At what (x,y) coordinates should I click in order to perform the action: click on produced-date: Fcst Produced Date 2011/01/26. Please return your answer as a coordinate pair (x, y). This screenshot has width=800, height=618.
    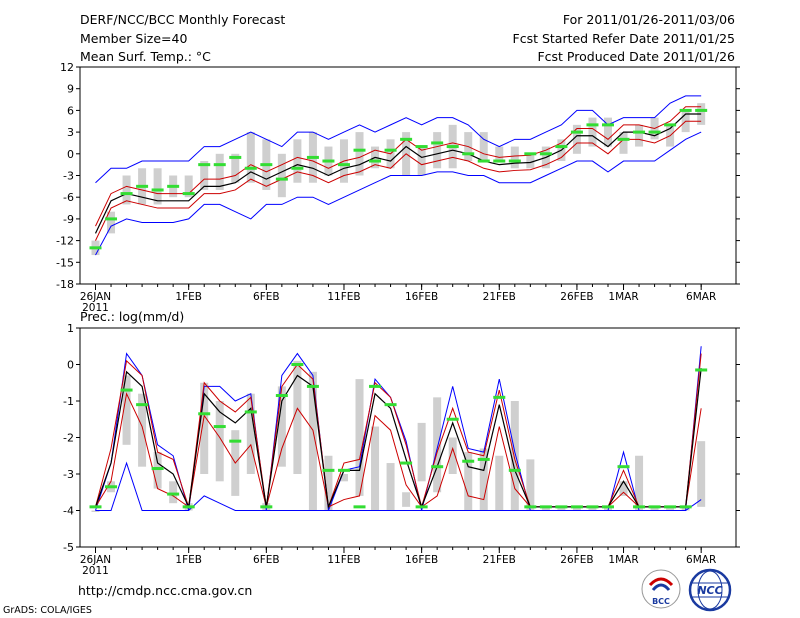
    Looking at the image, I should click on (636, 56).